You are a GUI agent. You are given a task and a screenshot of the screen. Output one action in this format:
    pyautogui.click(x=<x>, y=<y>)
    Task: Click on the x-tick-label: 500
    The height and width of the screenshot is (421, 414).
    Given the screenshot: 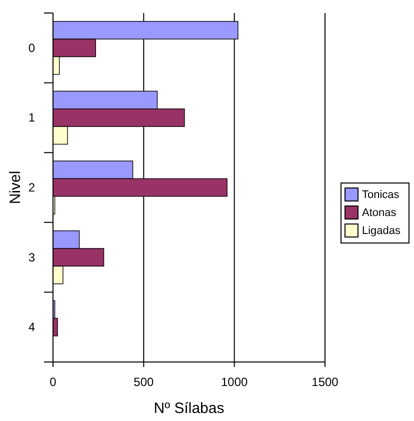 What is the action you would take?
    pyautogui.click(x=144, y=382)
    